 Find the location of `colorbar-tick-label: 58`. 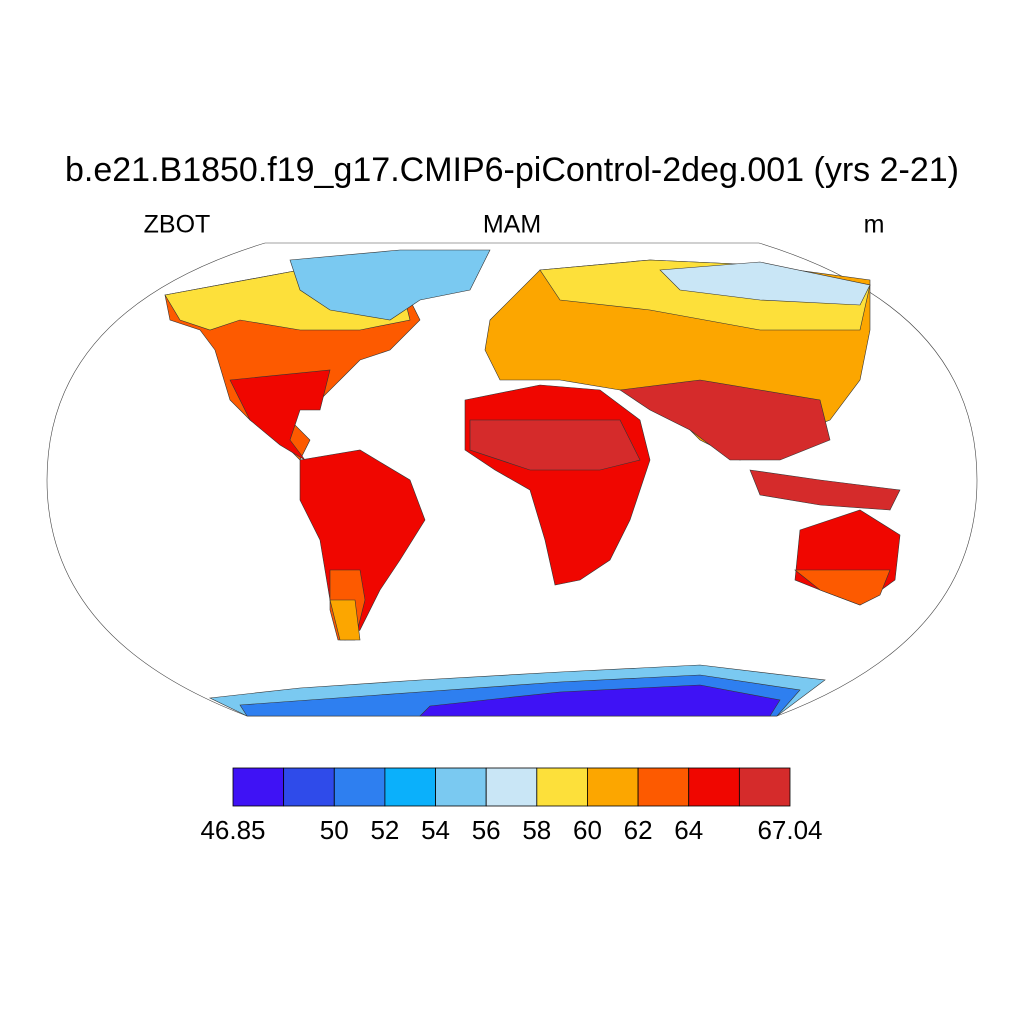

colorbar-tick-label: 58 is located at coordinates (536, 830).